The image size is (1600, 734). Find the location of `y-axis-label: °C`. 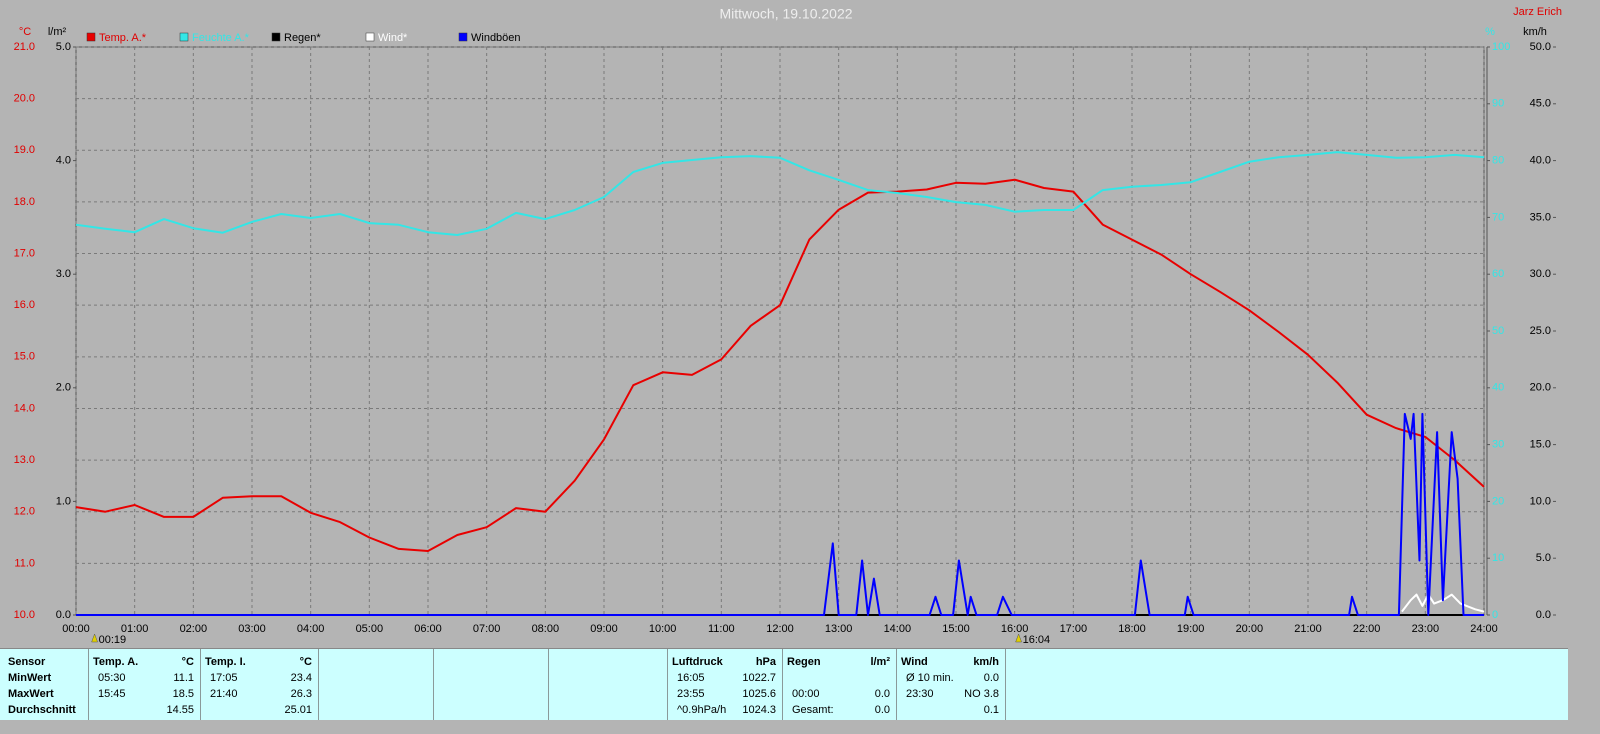

y-axis-label: °C is located at coordinates (25, 32).